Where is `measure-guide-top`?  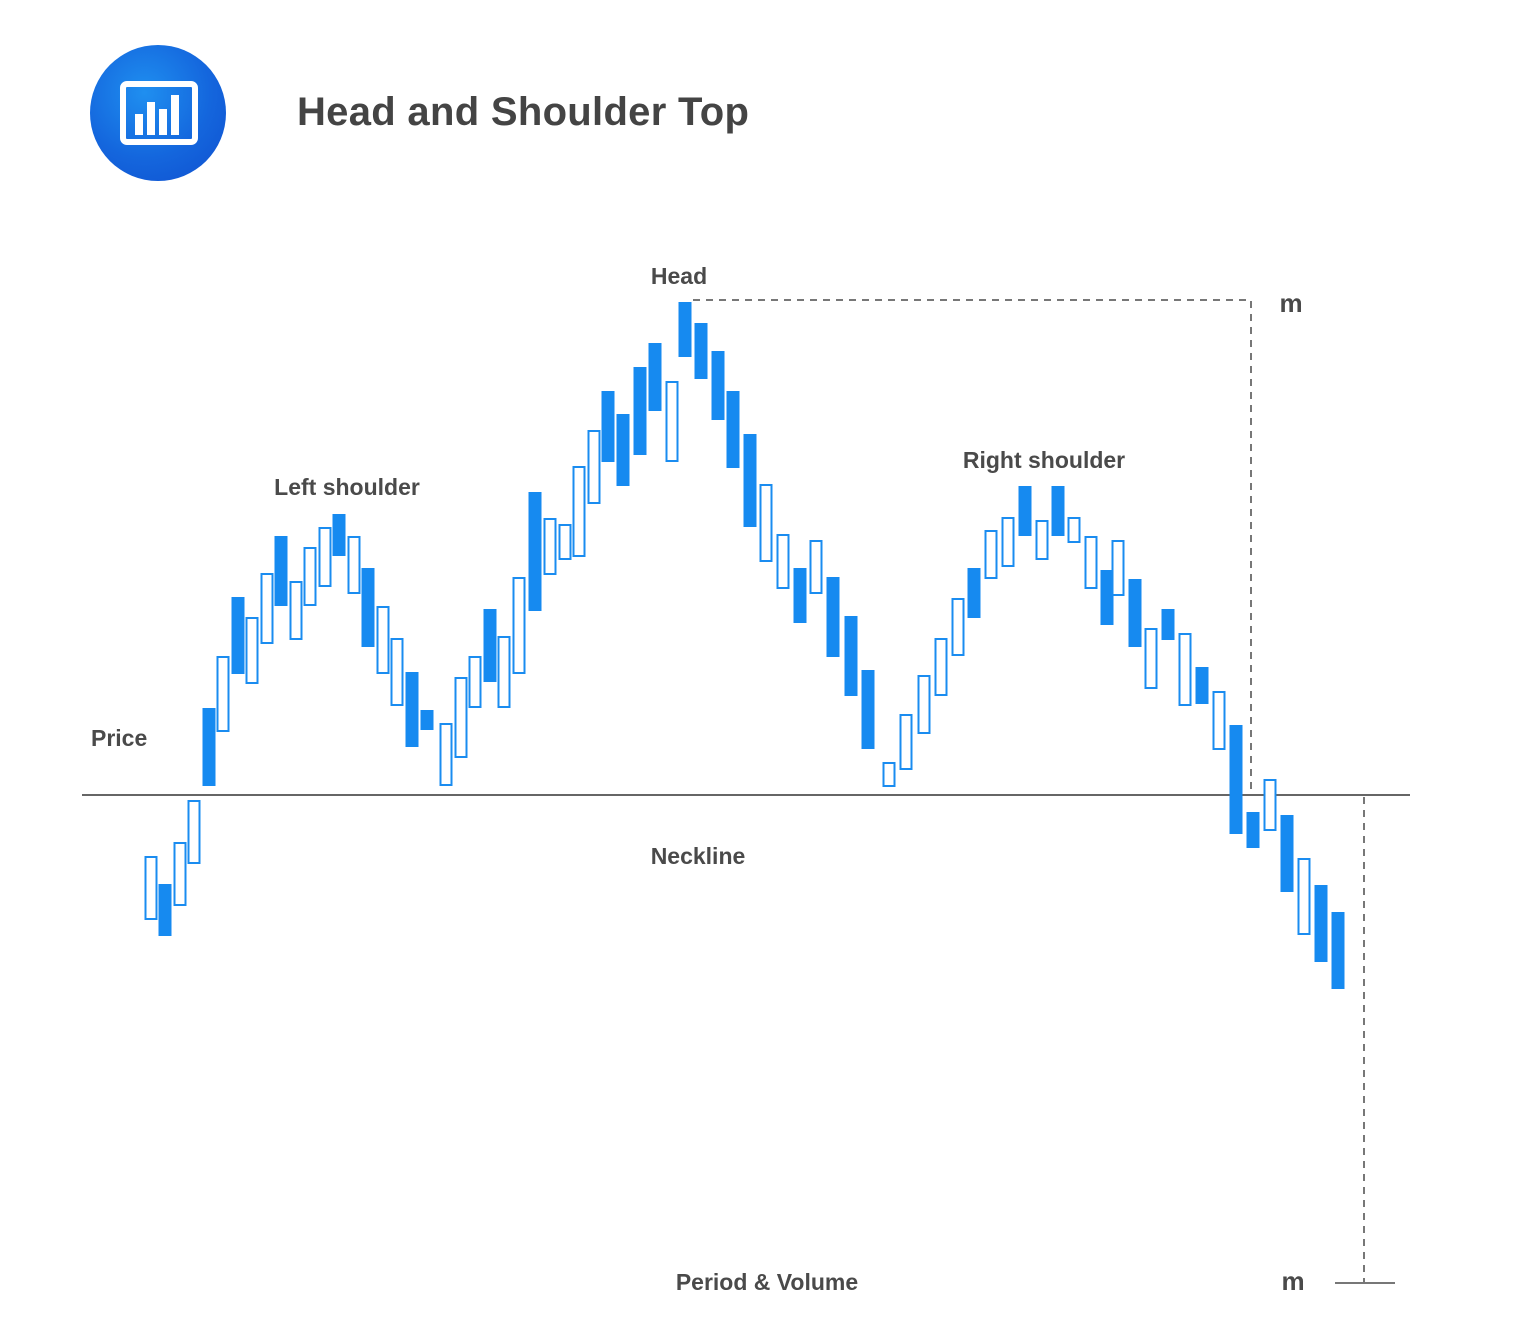
measure-guide-top is located at coordinates (972, 544).